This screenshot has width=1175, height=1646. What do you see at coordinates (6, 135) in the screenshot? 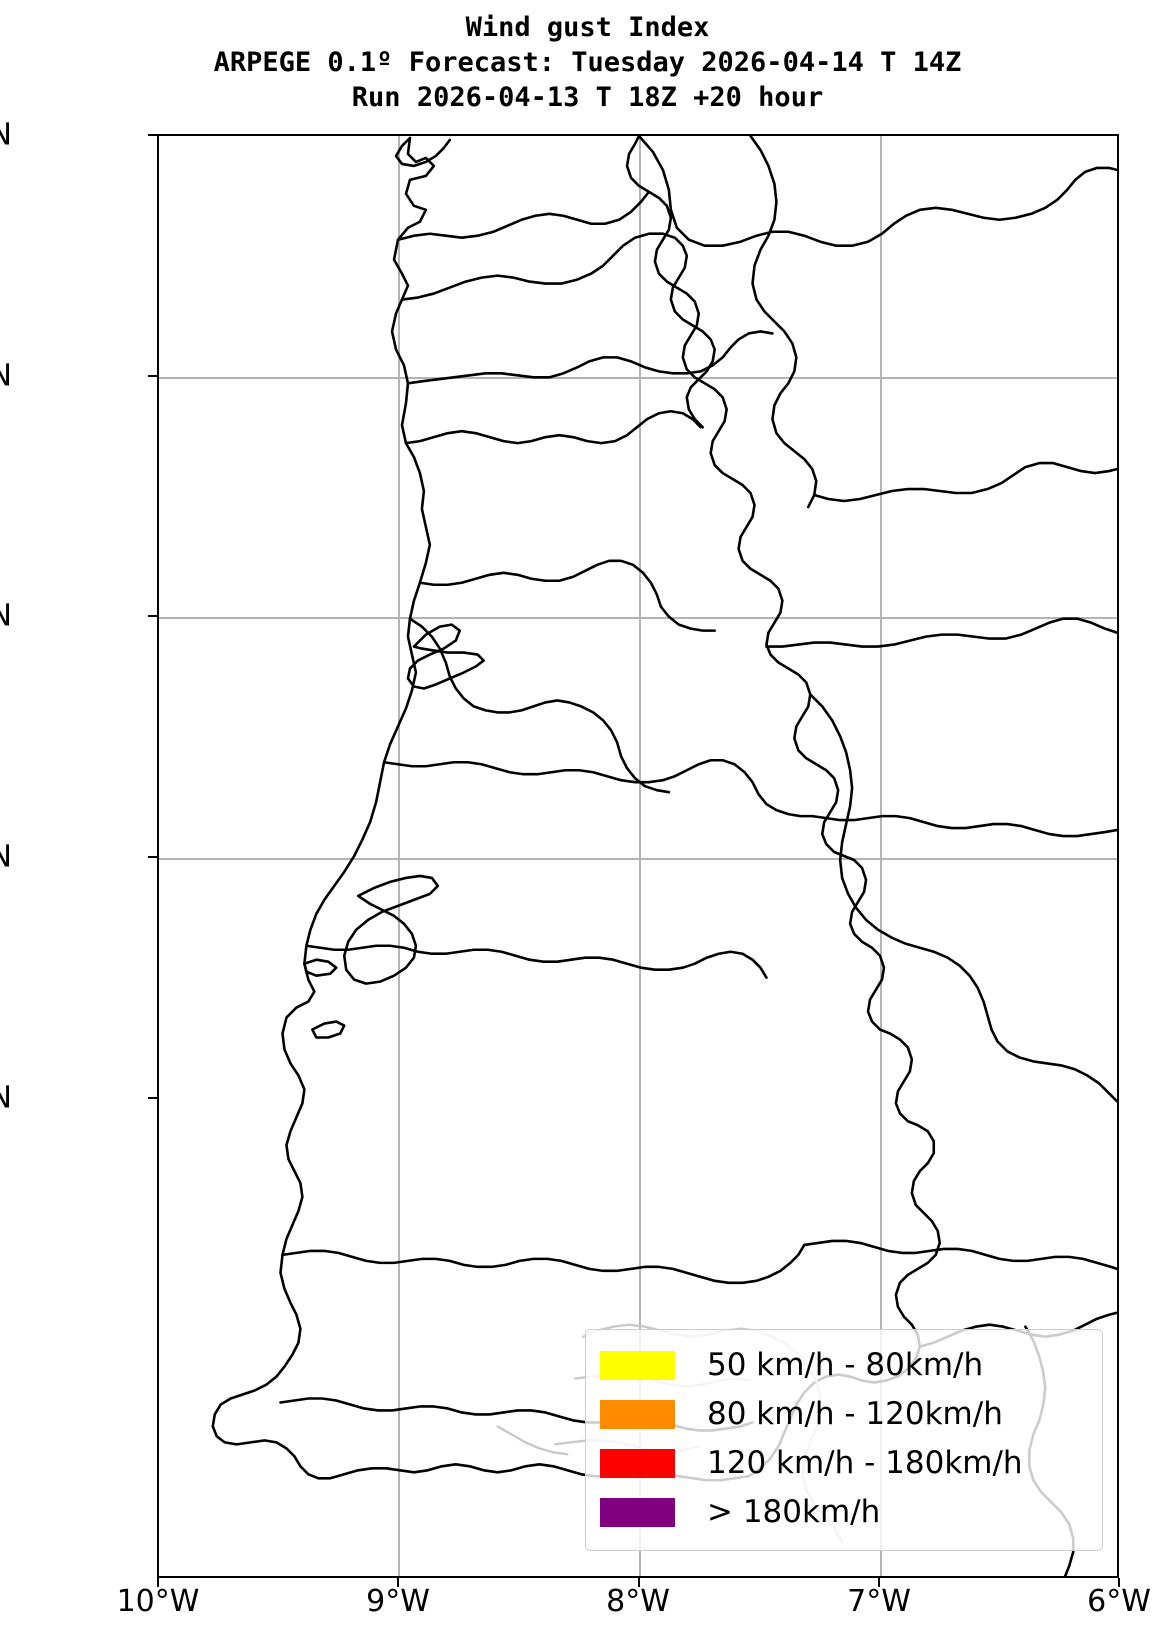
I see `ytick-label-42_5N: 42.5°N` at bounding box center [6, 135].